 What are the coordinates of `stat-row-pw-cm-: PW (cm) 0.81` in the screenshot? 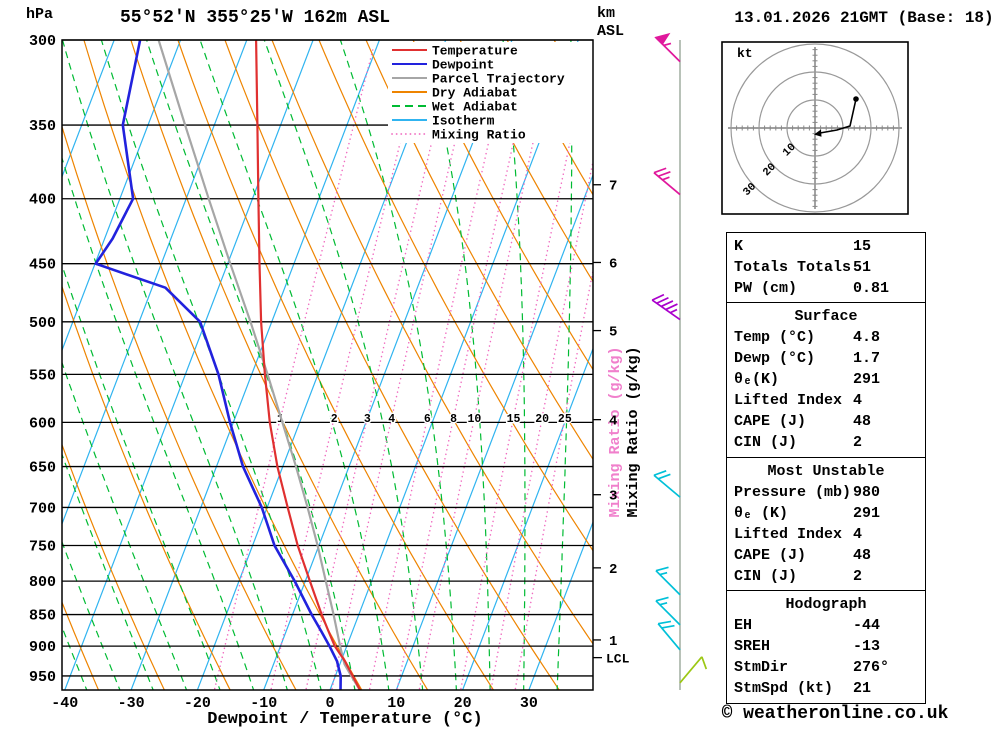 It's located at (826, 288).